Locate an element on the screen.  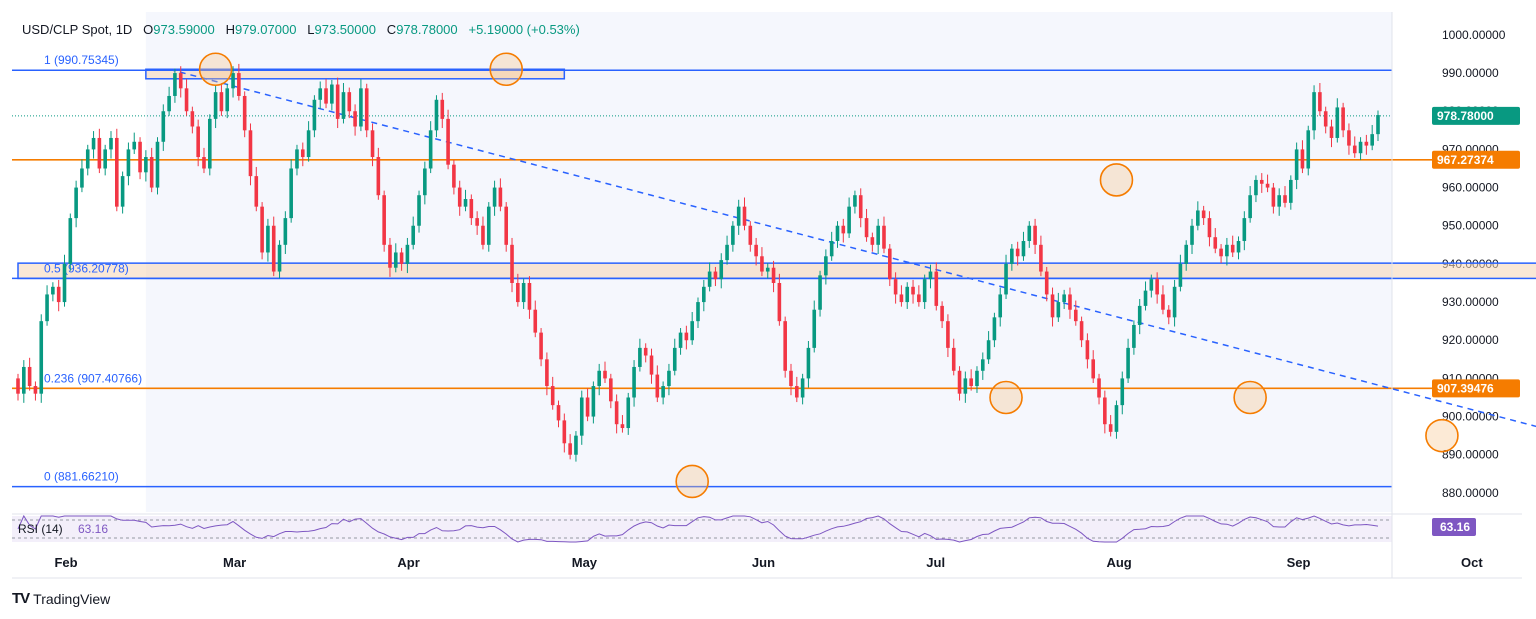
rsi-value-tag is located at coordinates (1454, 527).